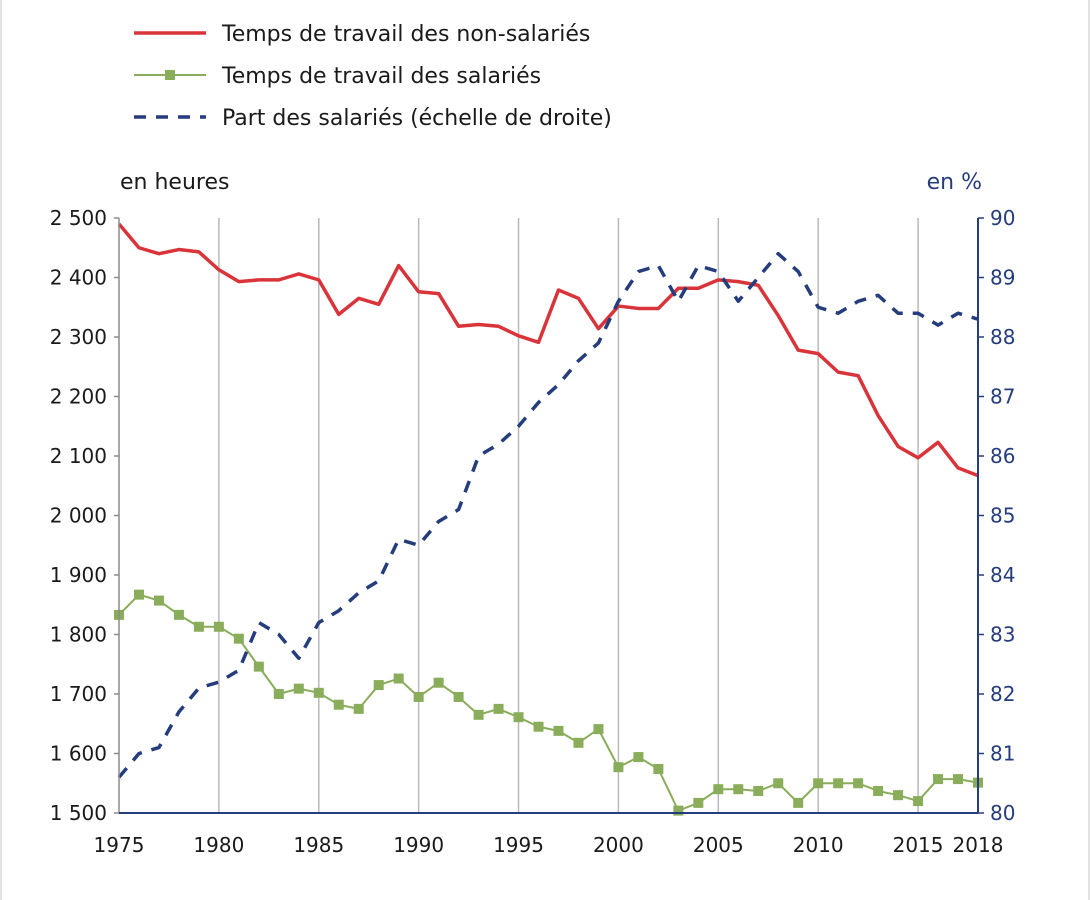 The height and width of the screenshot is (900, 1090). What do you see at coordinates (417, 118) in the screenshot?
I see `legend-label-part-salaries: Part des salariés (échelle de droite)` at bounding box center [417, 118].